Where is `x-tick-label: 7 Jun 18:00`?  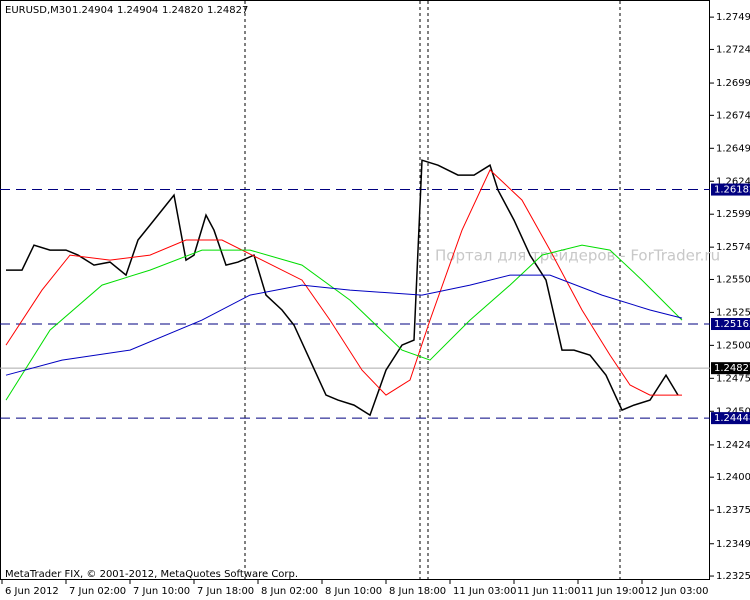 x-tick-label: 7 Jun 18:00 is located at coordinates (225, 591).